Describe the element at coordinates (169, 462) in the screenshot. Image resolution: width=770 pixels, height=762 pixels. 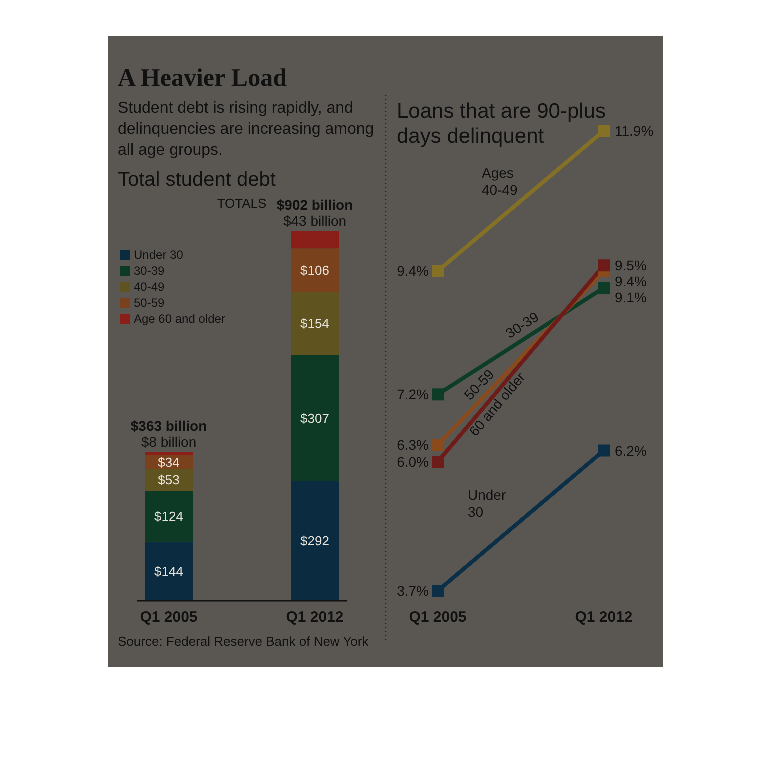
I see `data-label: $34` at that location.